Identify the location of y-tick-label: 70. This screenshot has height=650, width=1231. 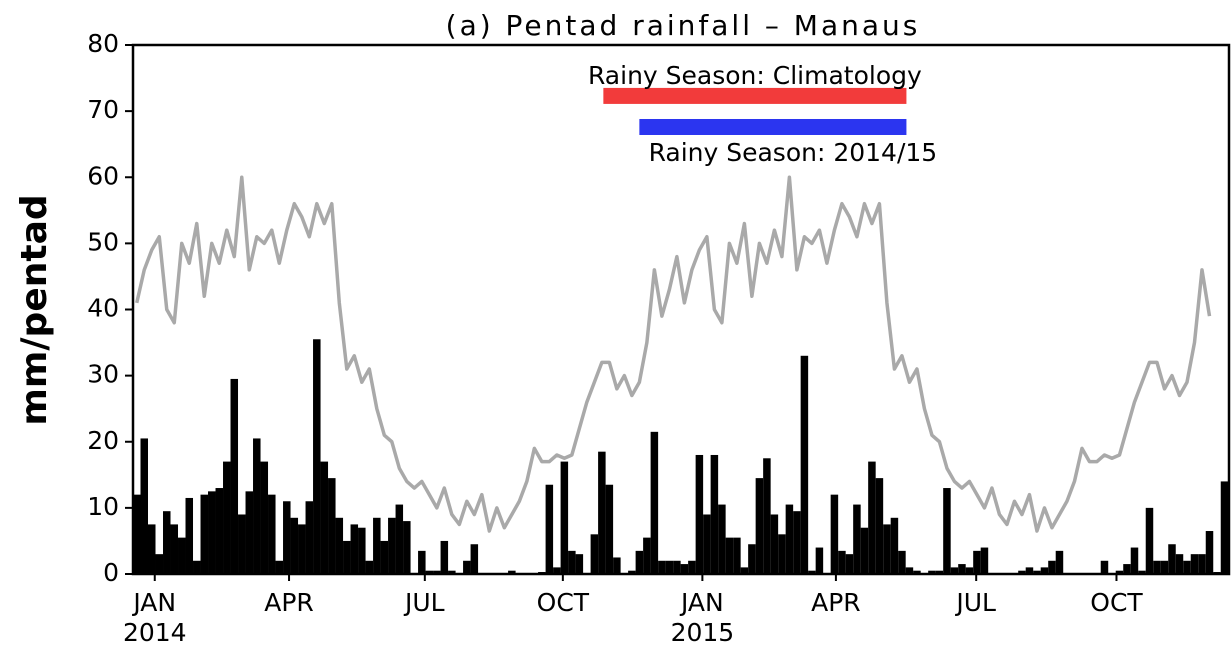
(103, 109).